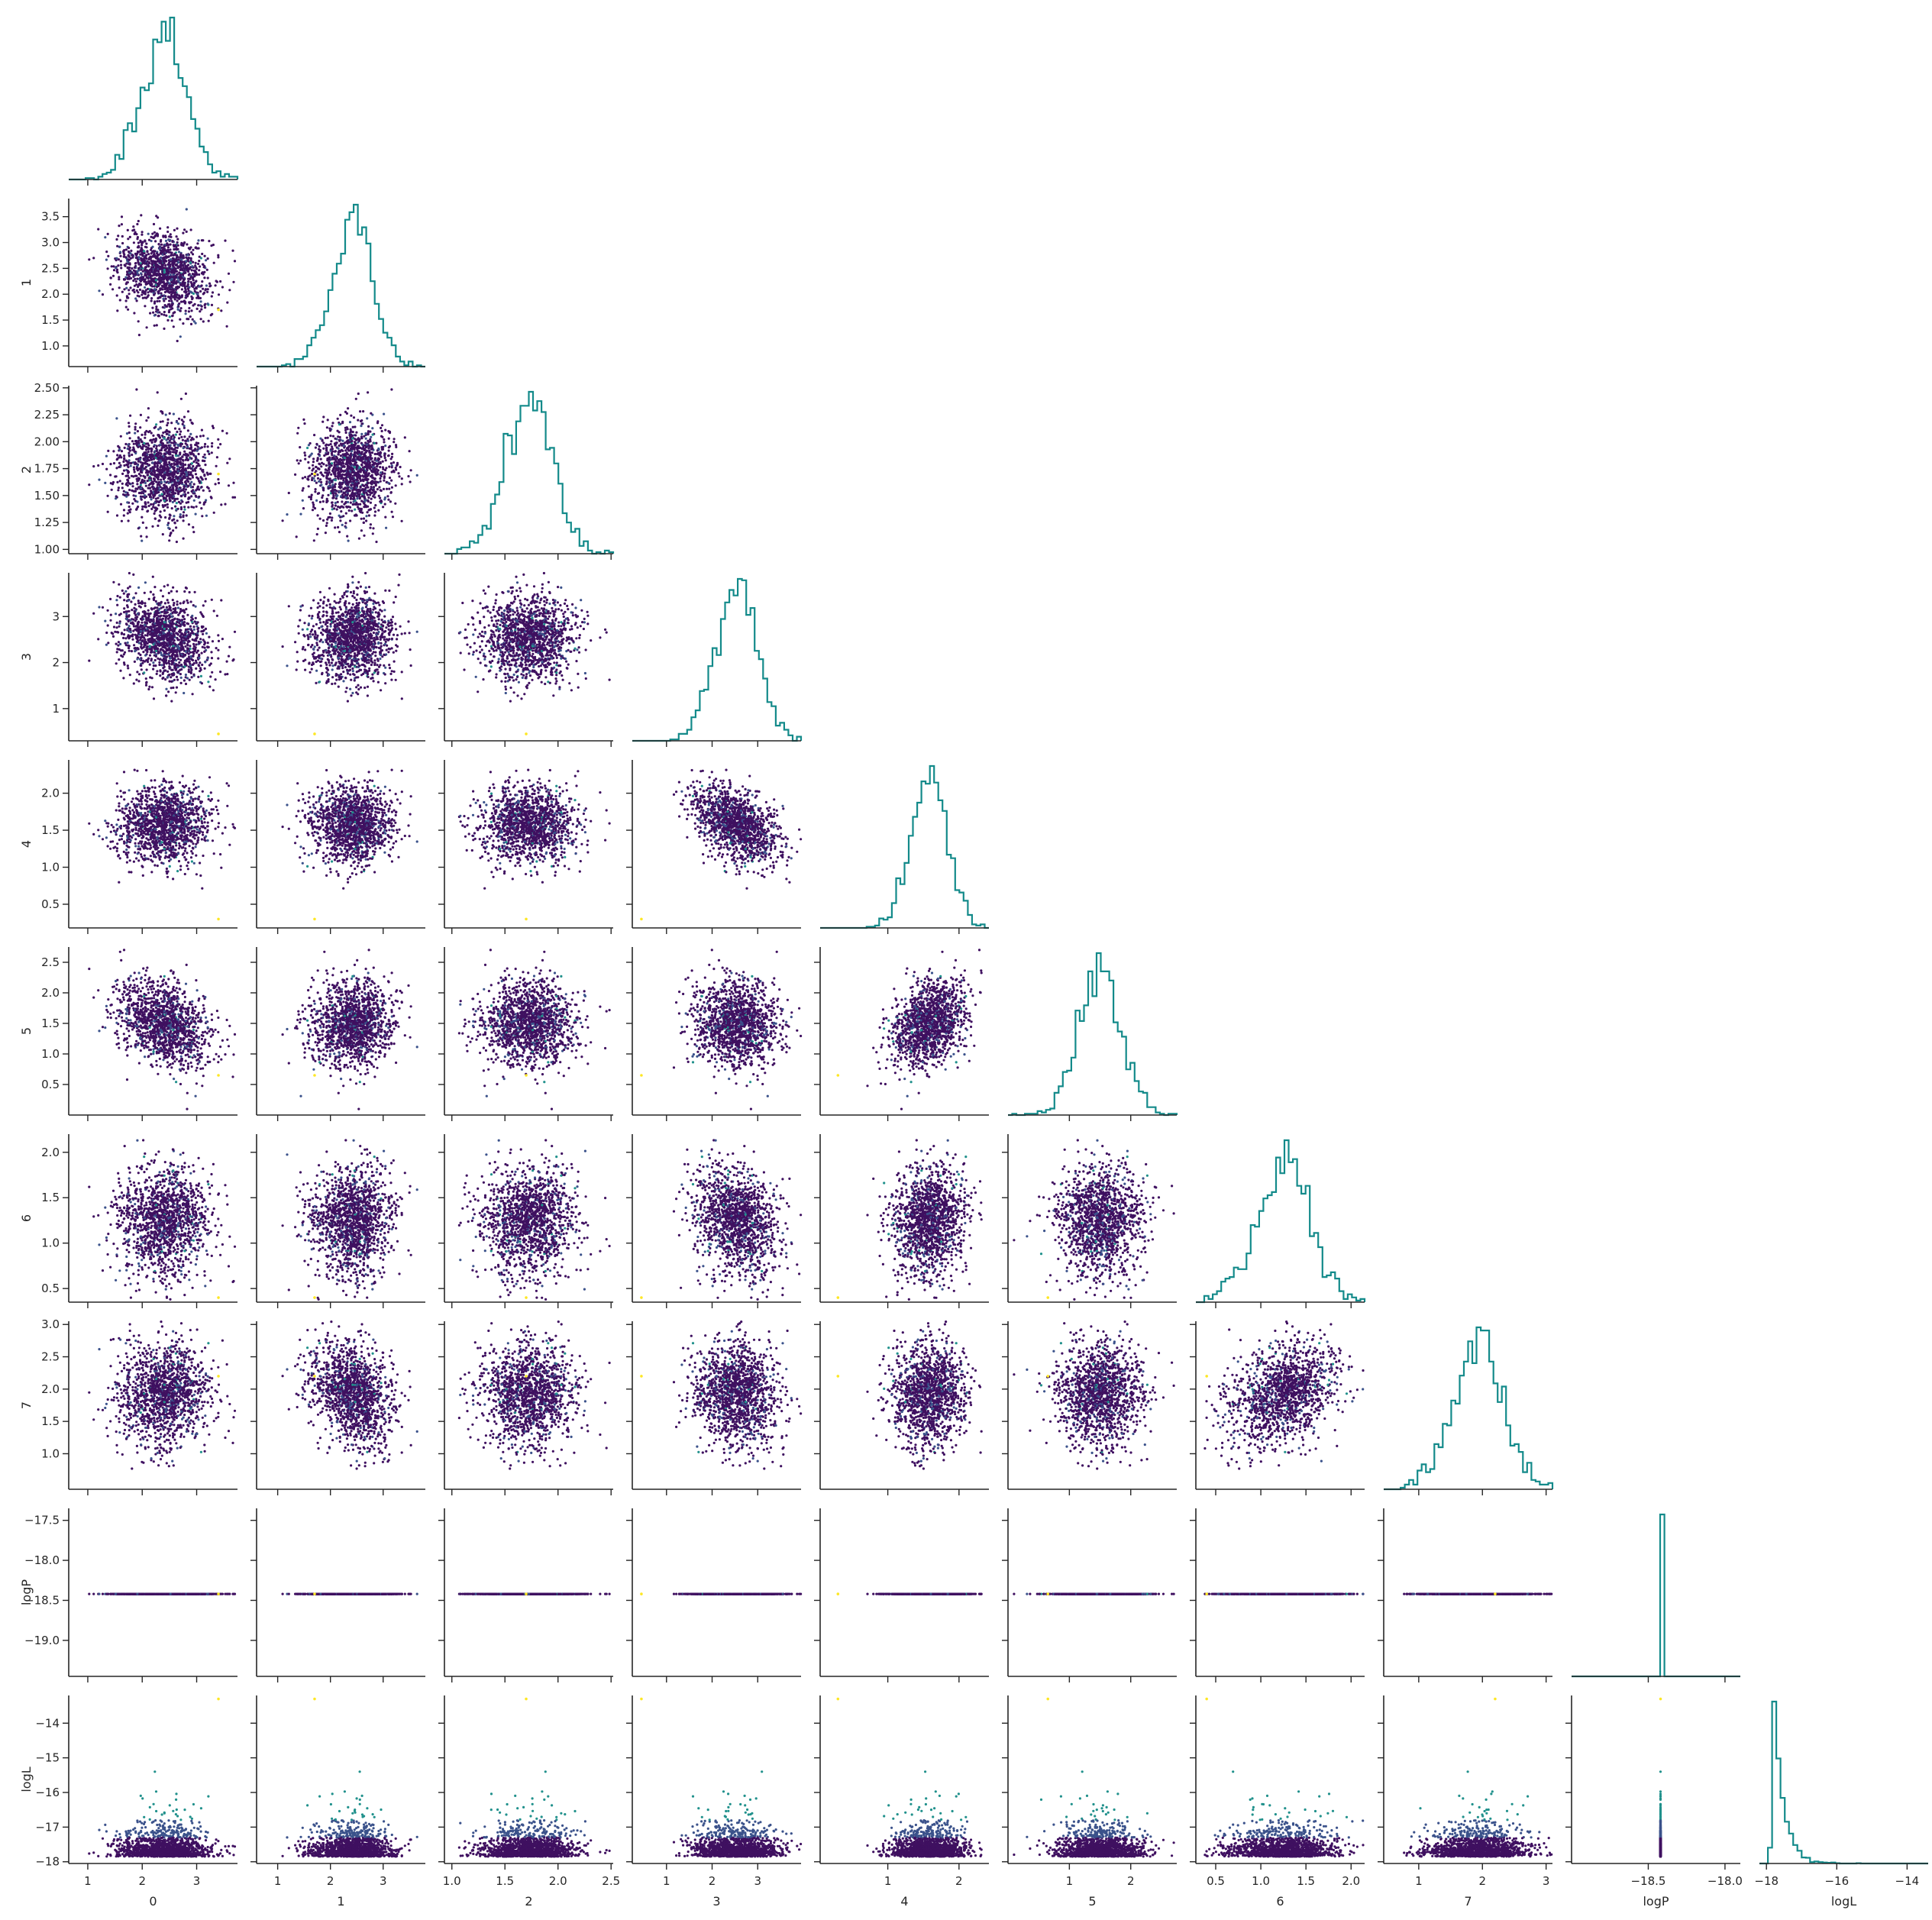  Describe the element at coordinates (27, 282) in the screenshot. I see `y-axis-label: 1` at that location.